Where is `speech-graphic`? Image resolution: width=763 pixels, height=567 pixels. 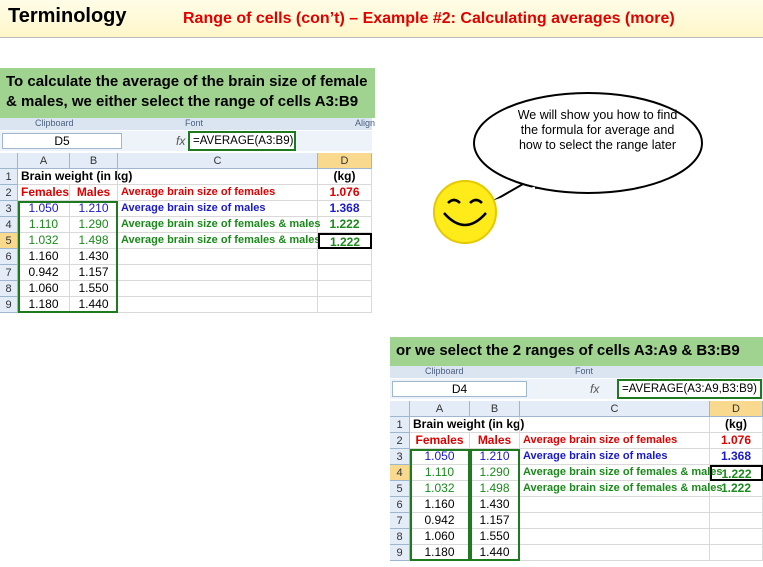
speech-graphic is located at coordinates (568, 168).